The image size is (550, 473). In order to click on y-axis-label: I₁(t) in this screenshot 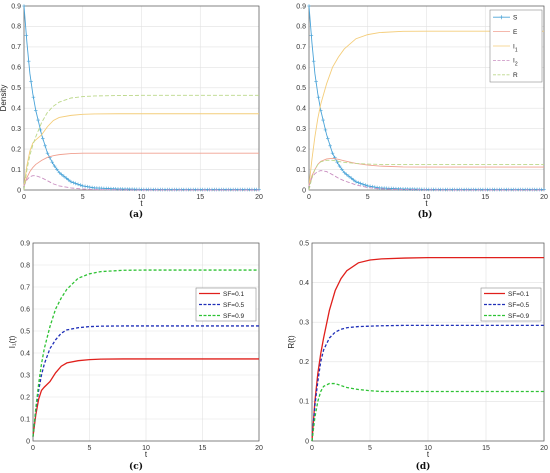, I will do `click(12, 341)`.